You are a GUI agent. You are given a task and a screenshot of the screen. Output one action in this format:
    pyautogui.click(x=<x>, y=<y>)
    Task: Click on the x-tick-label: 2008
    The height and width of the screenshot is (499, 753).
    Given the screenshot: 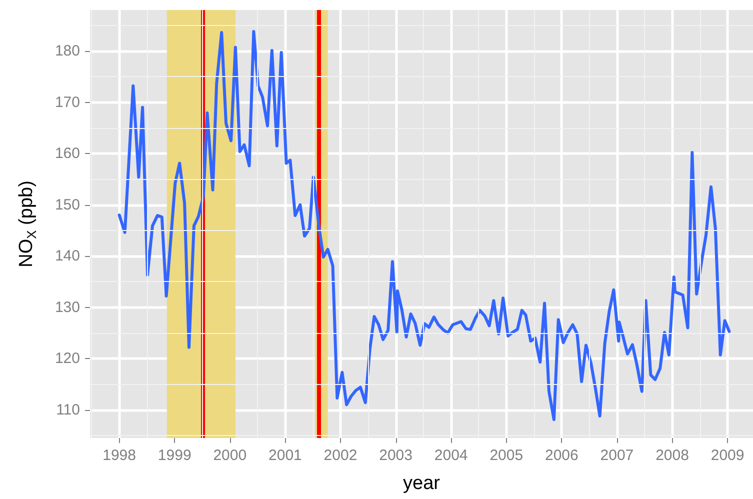 What is the action you would take?
    pyautogui.click(x=672, y=455)
    